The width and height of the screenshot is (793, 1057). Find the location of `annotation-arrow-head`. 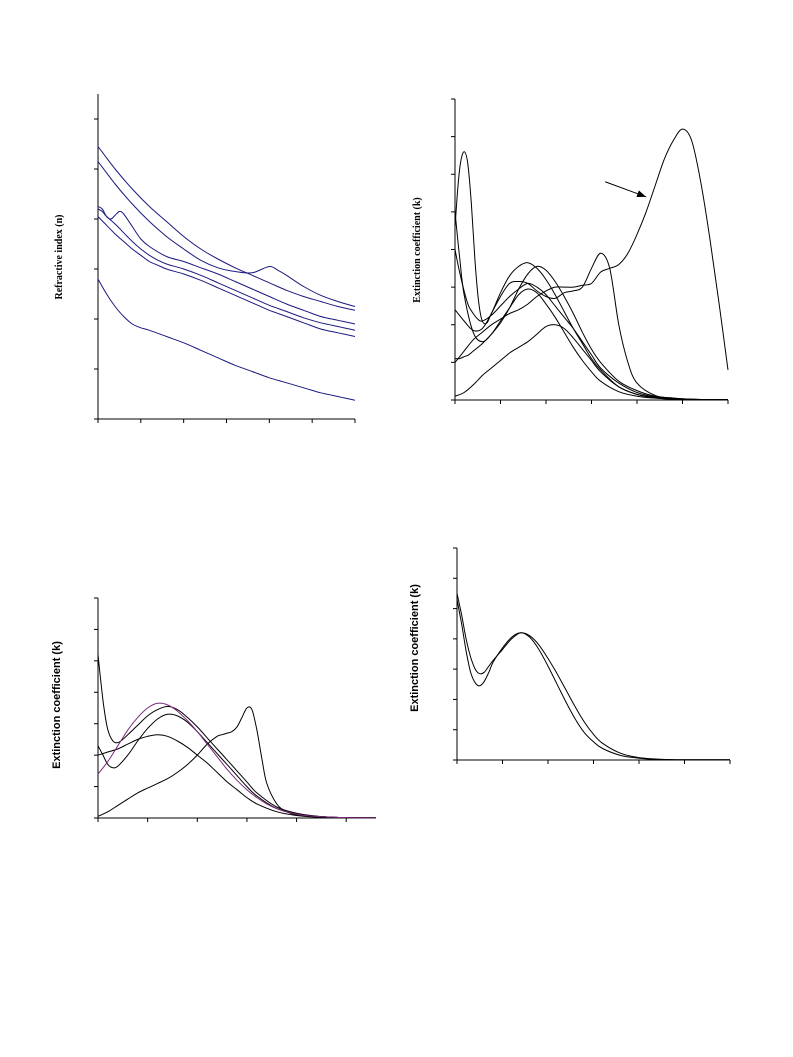

annotation-arrow-head is located at coordinates (641, 194).